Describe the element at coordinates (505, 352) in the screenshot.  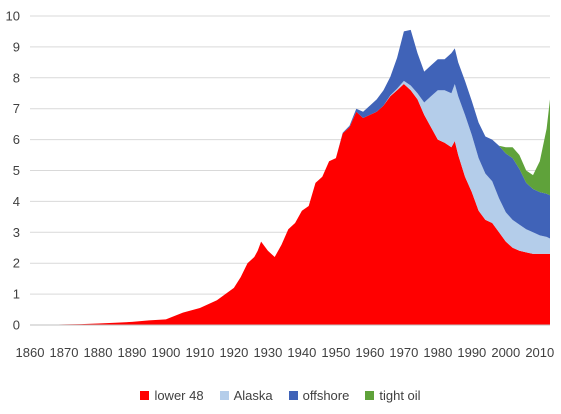
I see `x-tick-label: 2000` at that location.